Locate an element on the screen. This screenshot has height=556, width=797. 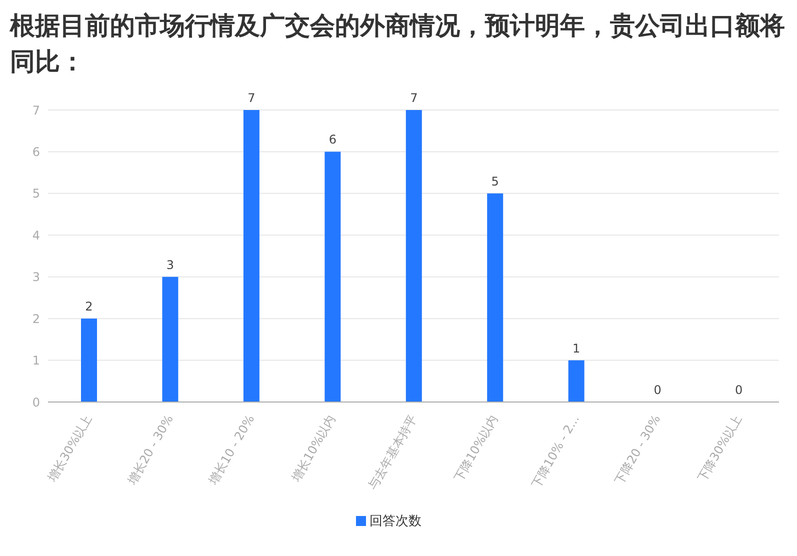
data-label: 5 is located at coordinates (495, 181).